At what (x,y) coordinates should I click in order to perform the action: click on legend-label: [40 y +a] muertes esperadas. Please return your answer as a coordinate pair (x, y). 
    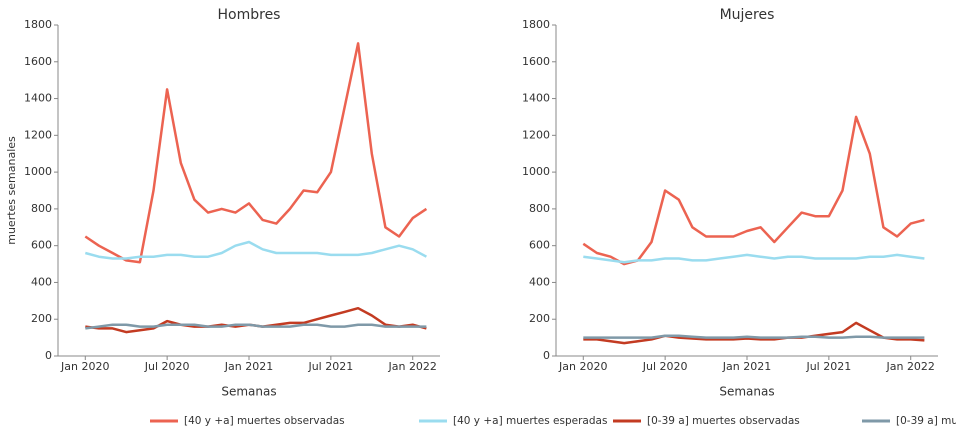
    Looking at the image, I should click on (530, 421).